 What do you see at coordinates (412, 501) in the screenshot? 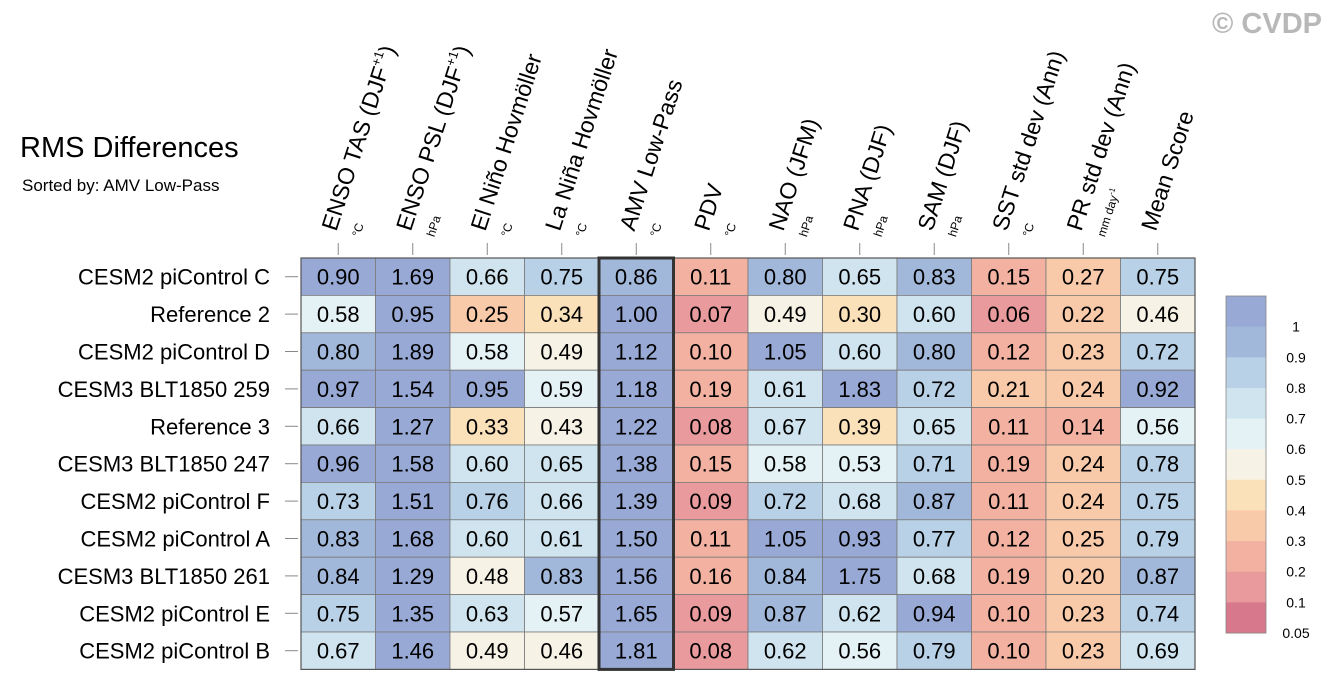
I see `cell-value-label: 1.51` at bounding box center [412, 501].